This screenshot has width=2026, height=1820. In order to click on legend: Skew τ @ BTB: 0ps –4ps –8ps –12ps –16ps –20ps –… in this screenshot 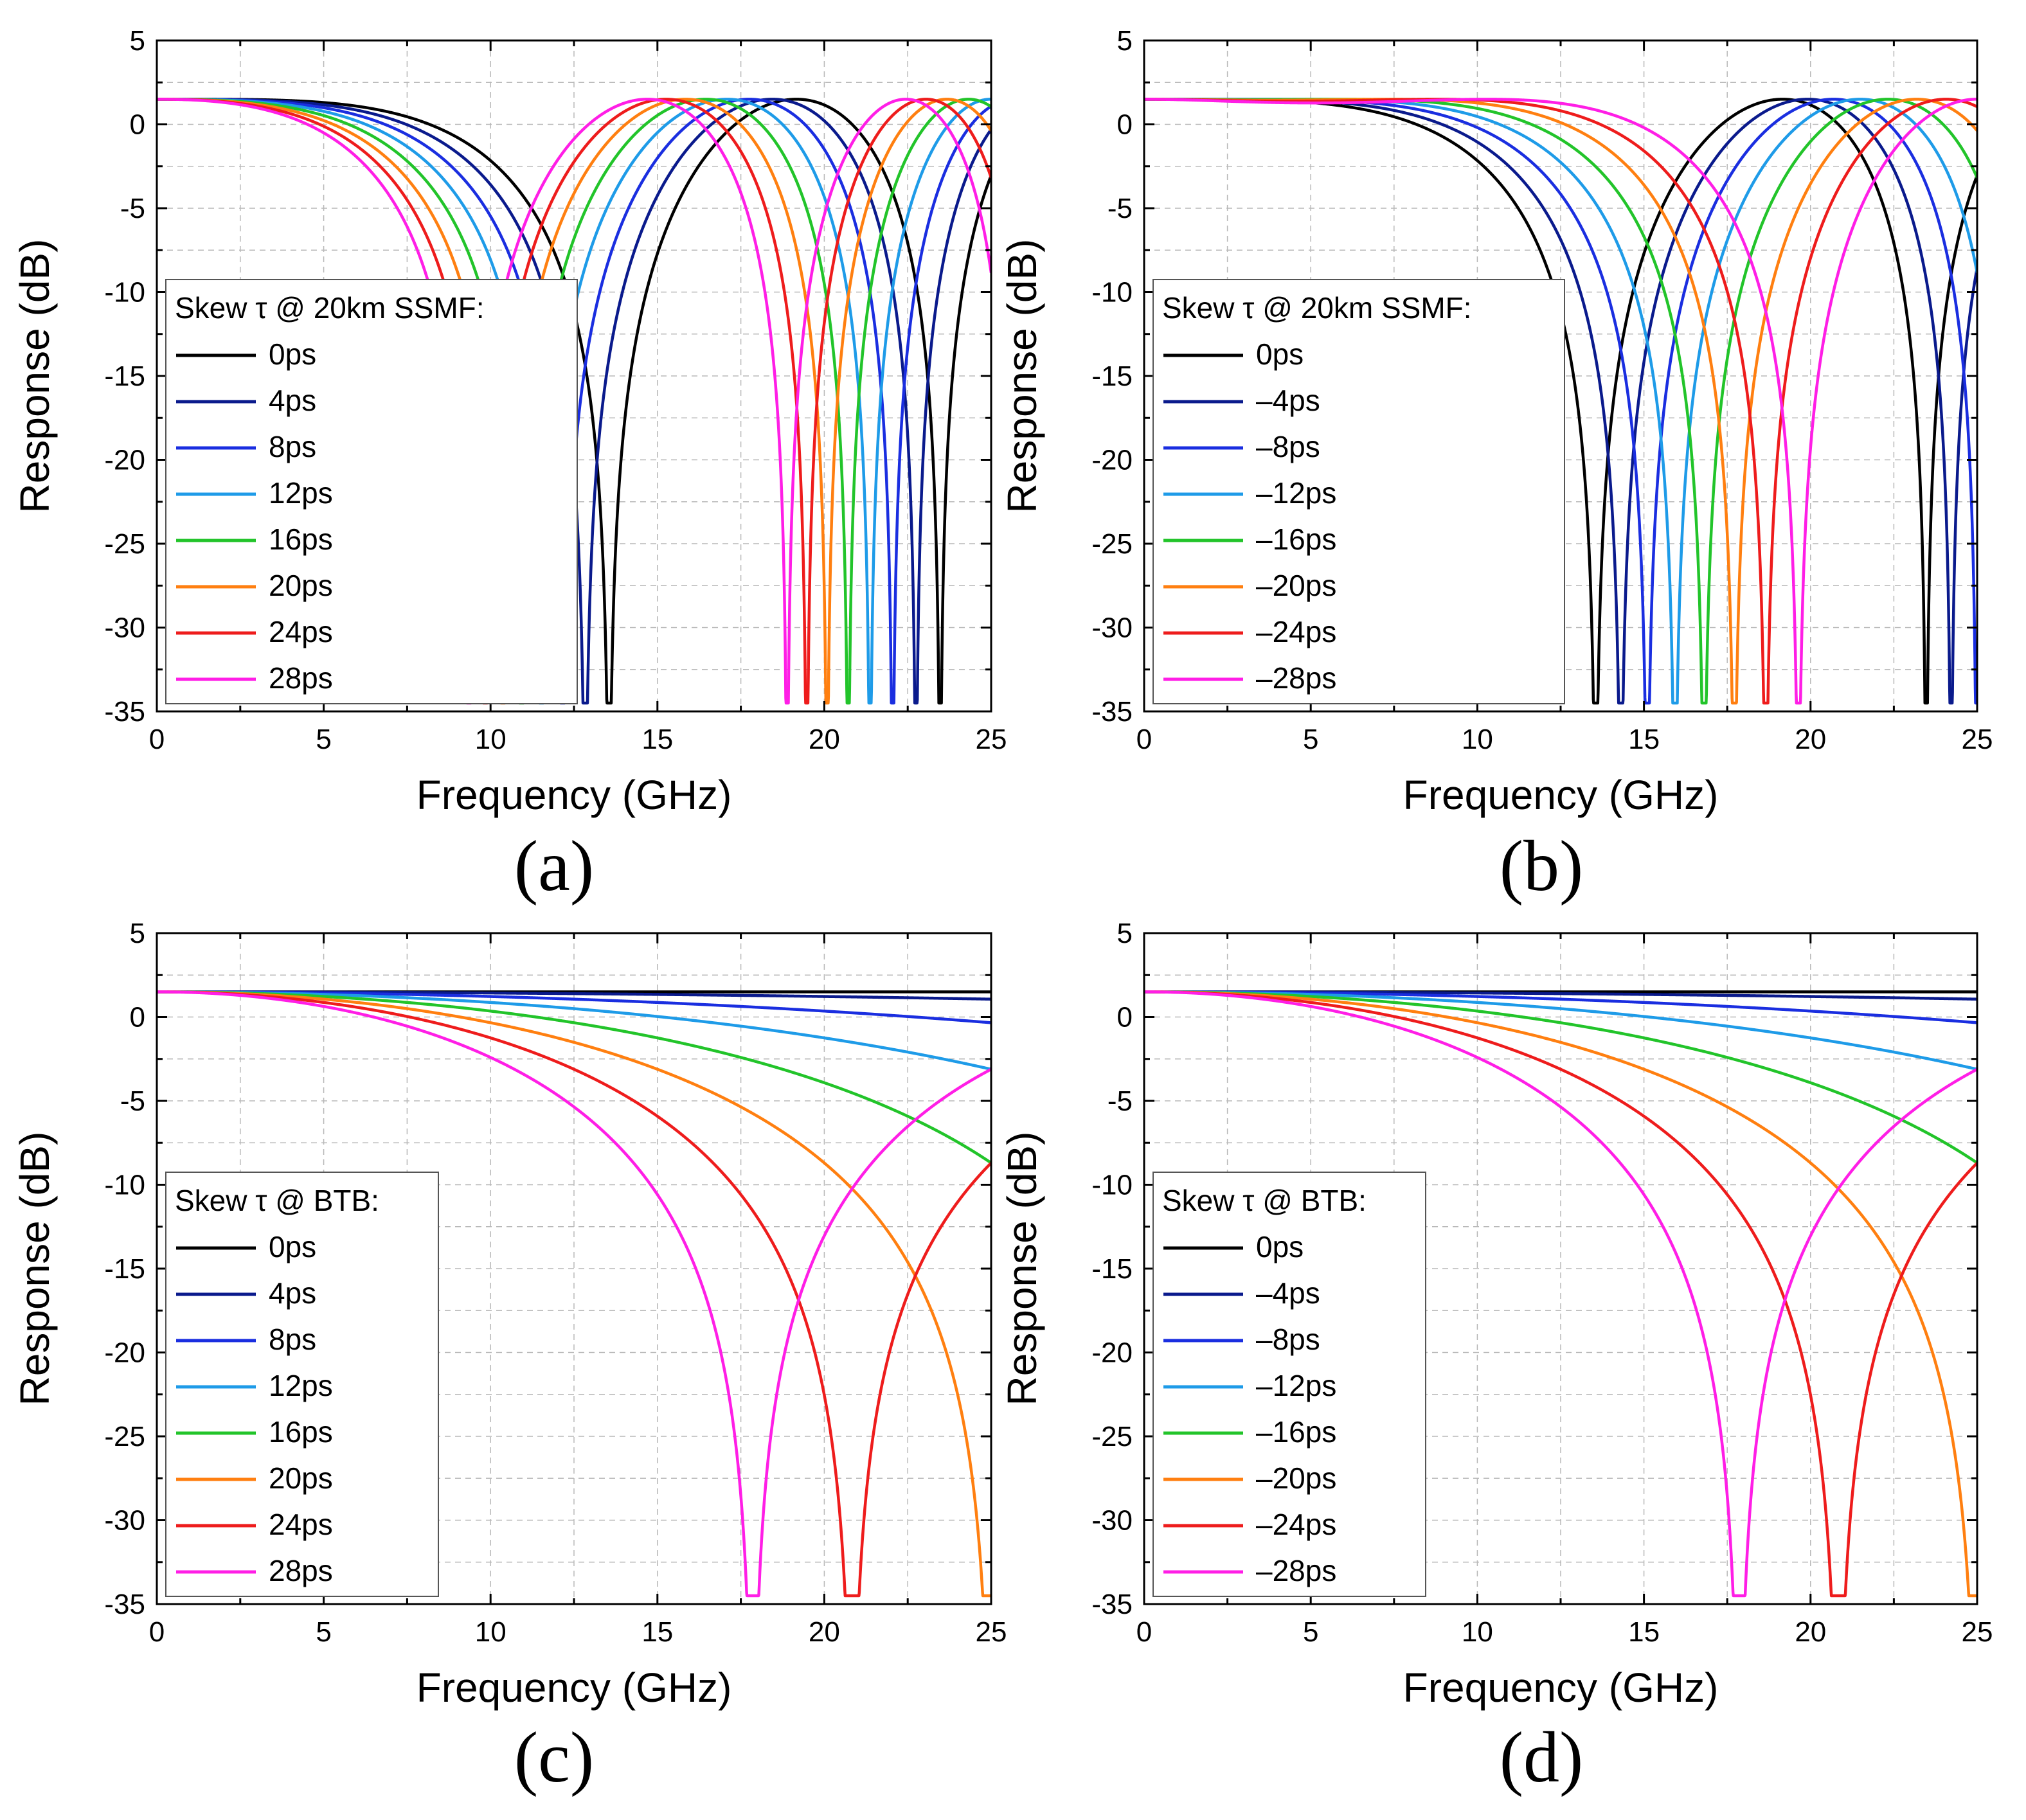, I will do `click(1289, 1384)`.